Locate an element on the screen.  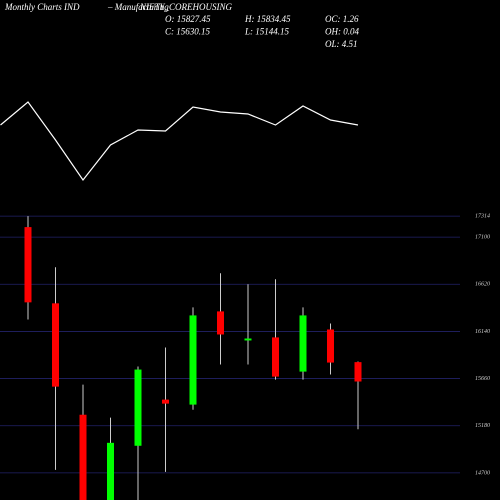
ohlc-stat: C: 15630.15 is located at coordinates (188, 32).